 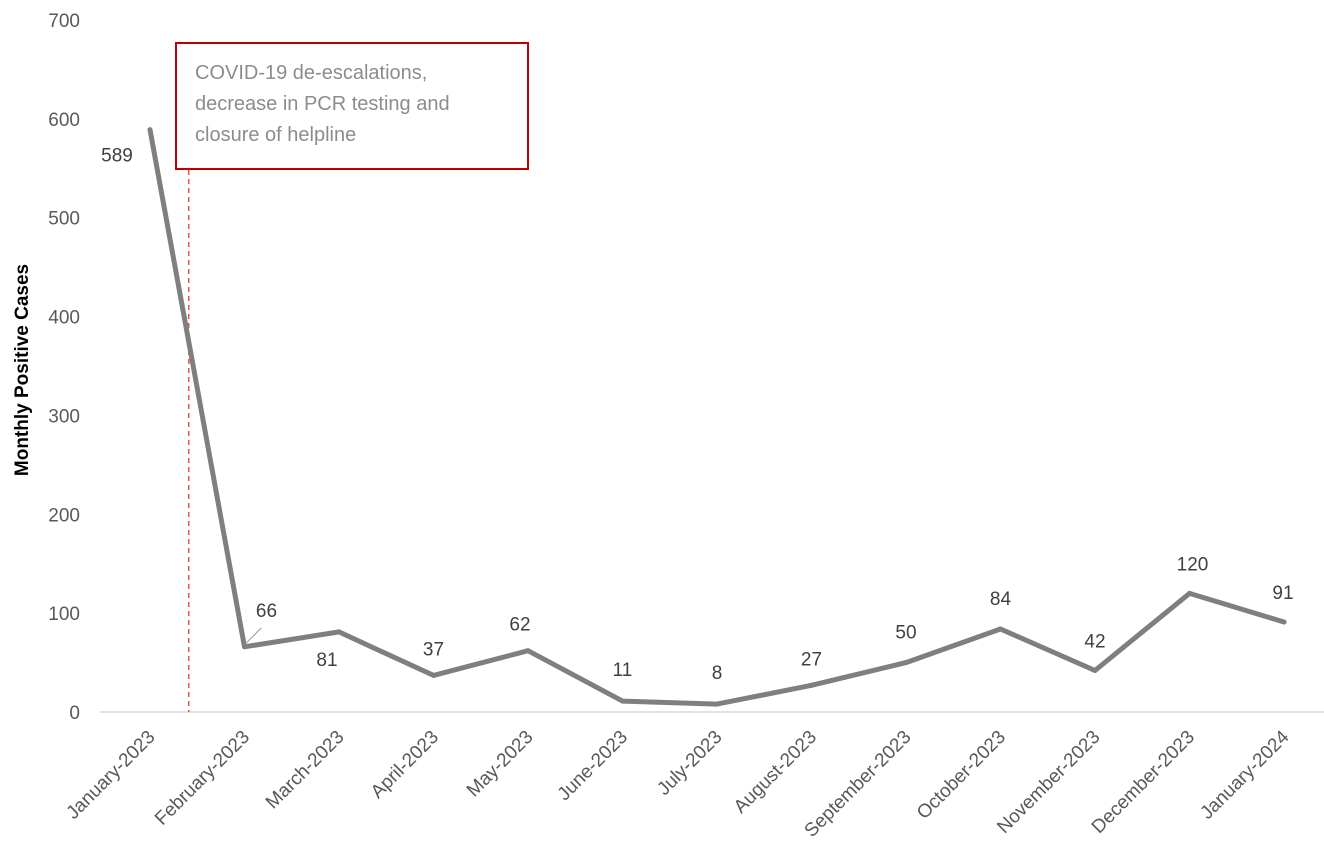 I want to click on x-tick-label: March-2023, so click(x=305, y=770).